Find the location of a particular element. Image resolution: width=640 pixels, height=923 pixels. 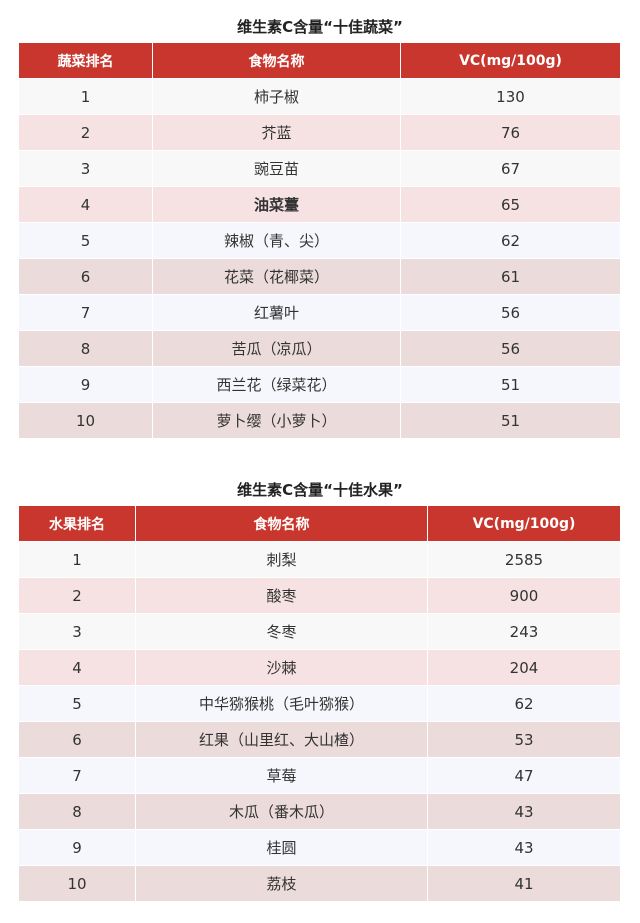

table-row: 9 桂圆 43 is located at coordinates (319, 847).